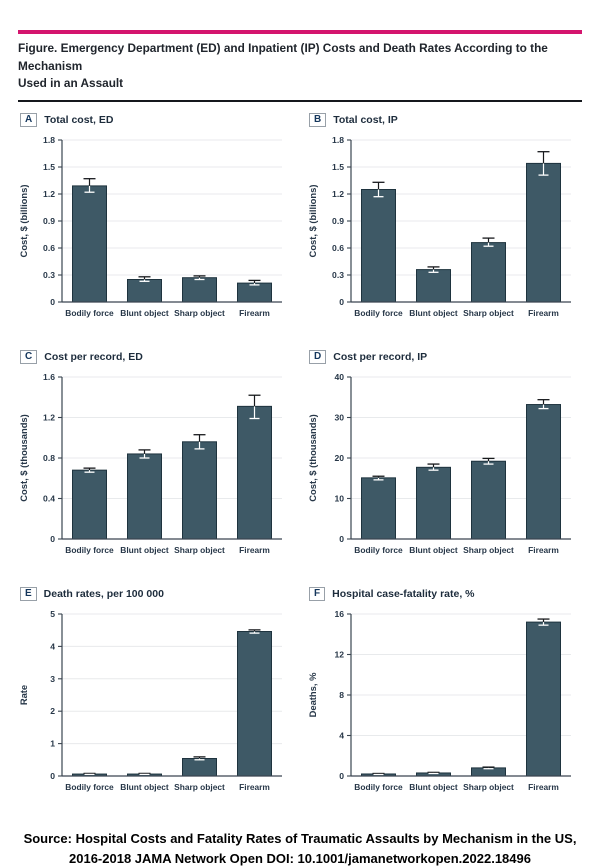  I want to click on svg-text: 1.6, so click(49, 377).